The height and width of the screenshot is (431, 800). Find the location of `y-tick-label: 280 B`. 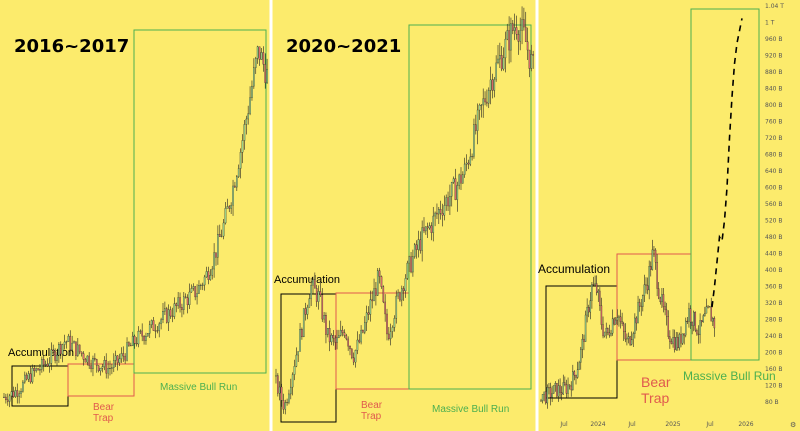

y-tick-label: 280 B is located at coordinates (773, 320).